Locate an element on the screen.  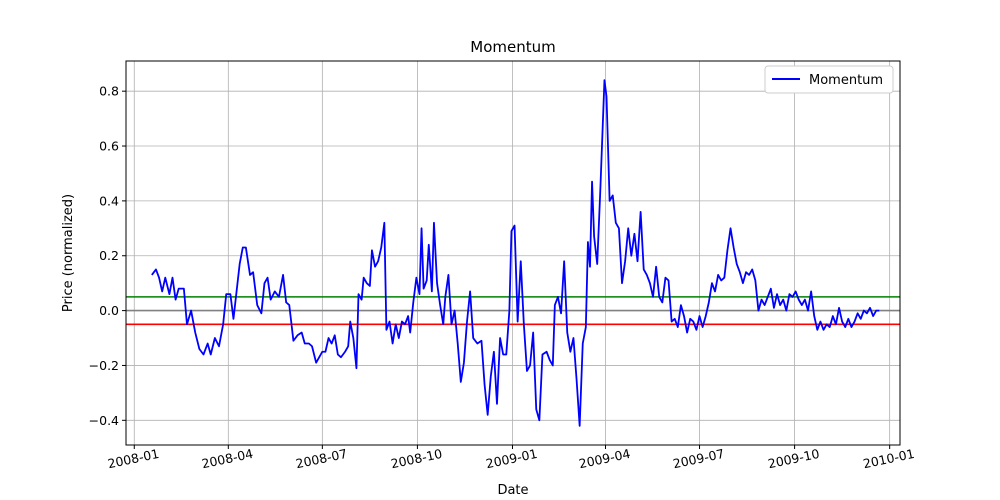
y-tick-label: 0.2 is located at coordinates (109, 255).